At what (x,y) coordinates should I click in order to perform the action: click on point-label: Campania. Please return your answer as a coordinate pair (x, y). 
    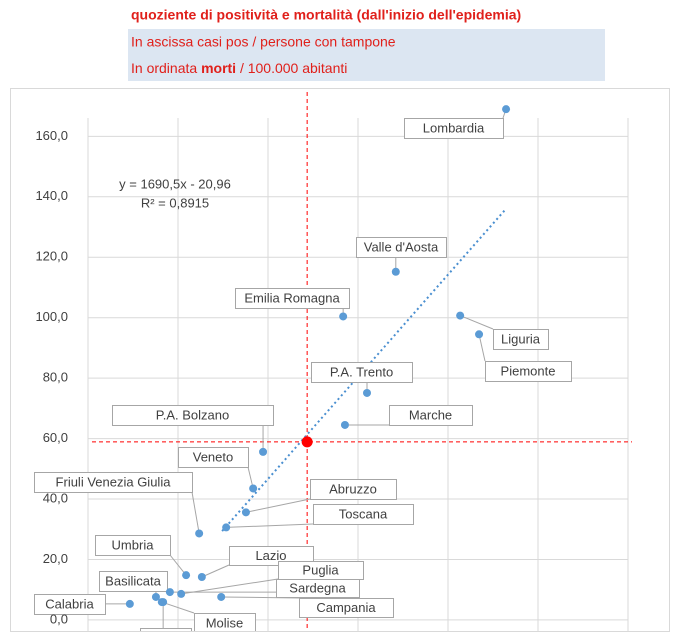
    Looking at the image, I should click on (346, 607).